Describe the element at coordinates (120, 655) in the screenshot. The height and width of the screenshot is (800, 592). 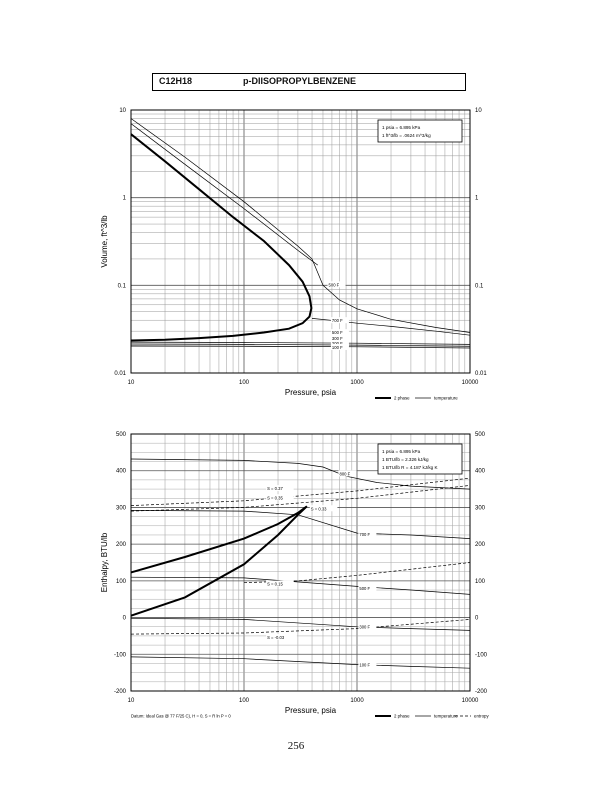
I see `y-tick-label: -100` at that location.